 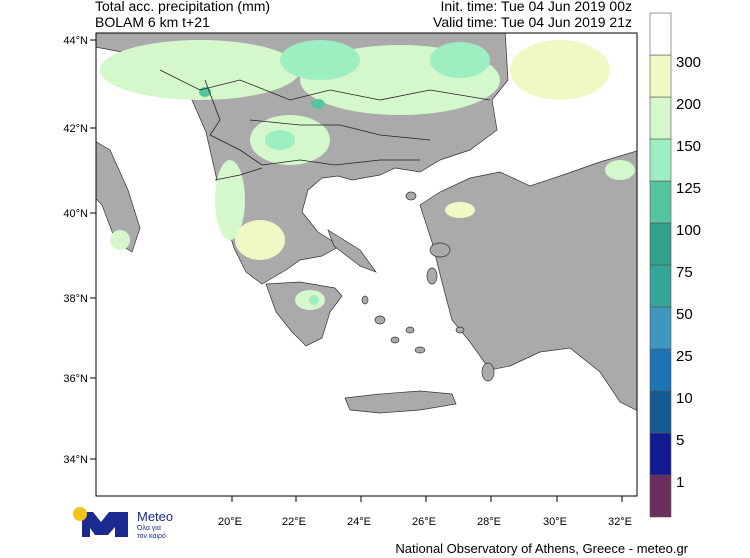 I want to click on init-time: Init. time: Tue 04 Jun 2019 00z, so click(x=536, y=7).